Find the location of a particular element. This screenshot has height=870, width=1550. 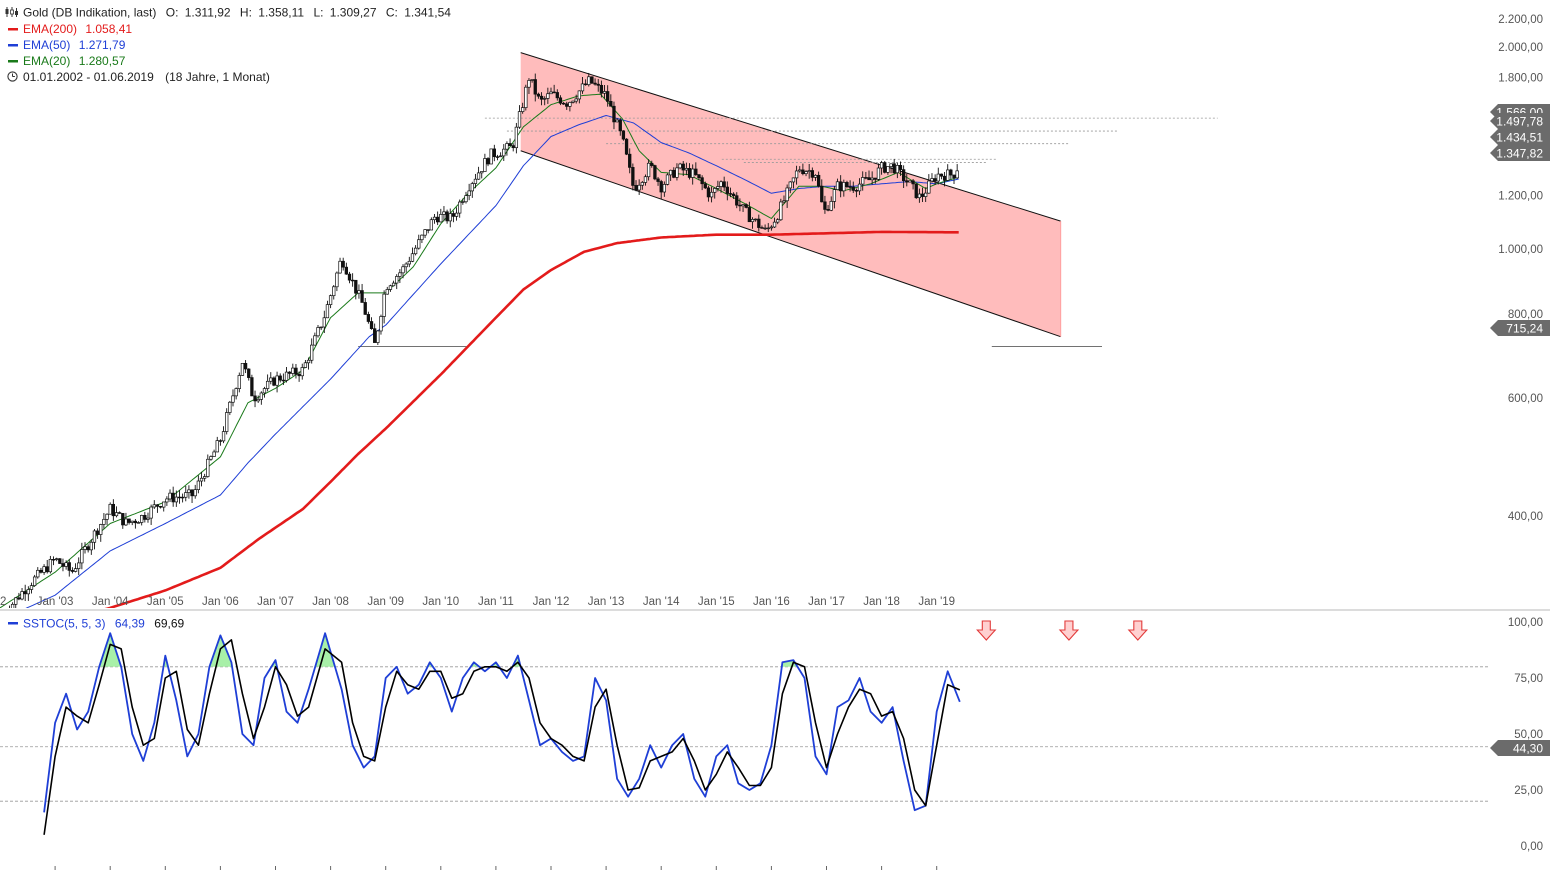

price-tag: 1.434,51 is located at coordinates (1520, 137).